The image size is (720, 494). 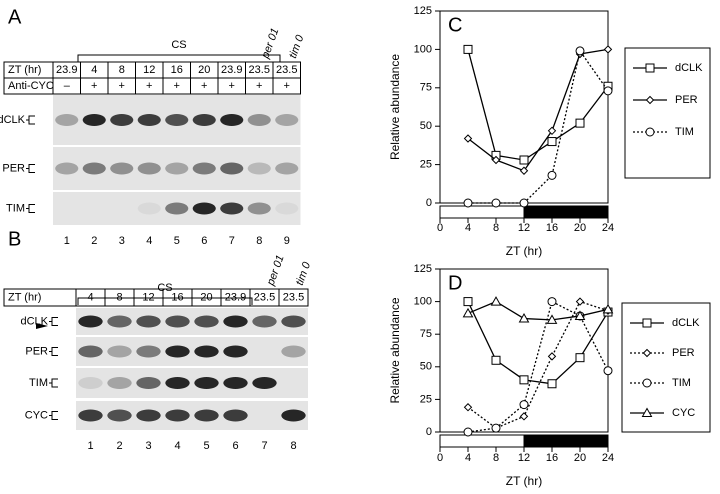 I want to click on lane-number: 5, so click(x=206, y=446).